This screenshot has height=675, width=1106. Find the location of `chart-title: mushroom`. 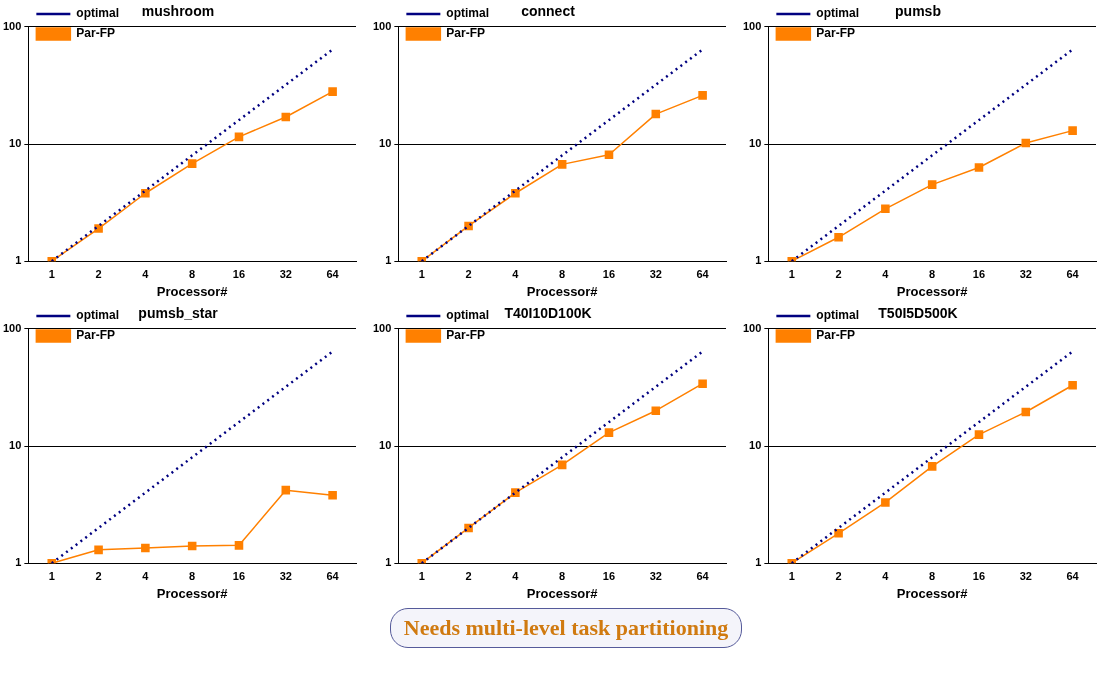

chart-title: mushroom is located at coordinates (178, 11).